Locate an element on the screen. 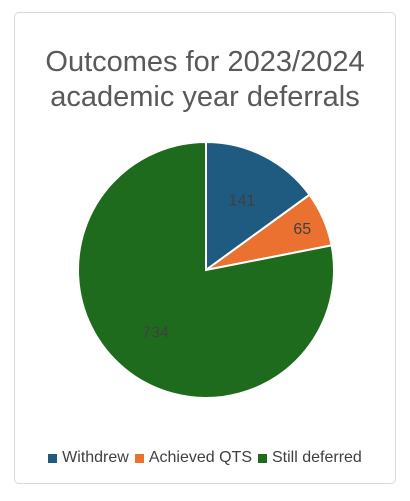 This screenshot has height=501, width=410. legend-label-achieved-qts: Achieved QTS is located at coordinates (200, 457).